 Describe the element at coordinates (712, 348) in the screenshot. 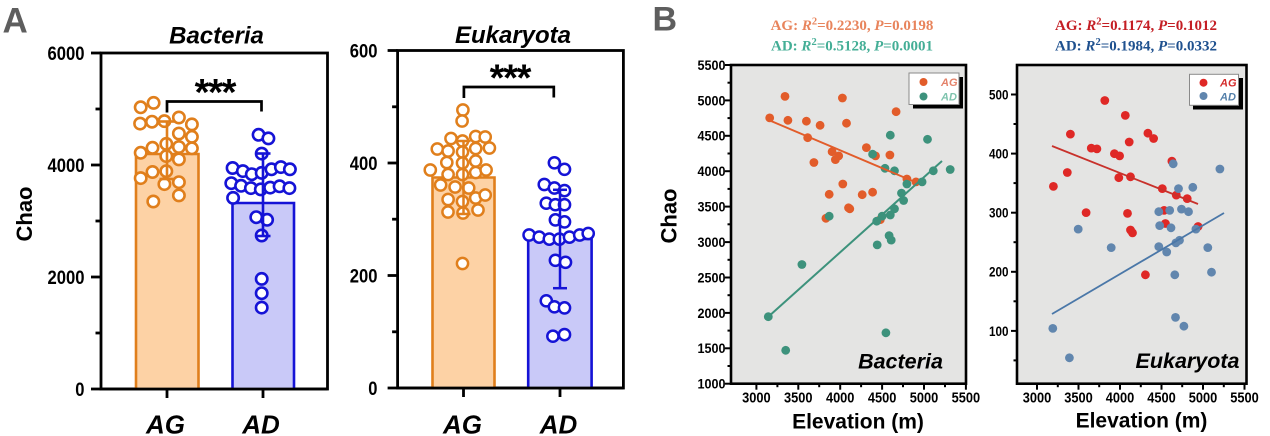

I see `svg-text: 1500` at that location.